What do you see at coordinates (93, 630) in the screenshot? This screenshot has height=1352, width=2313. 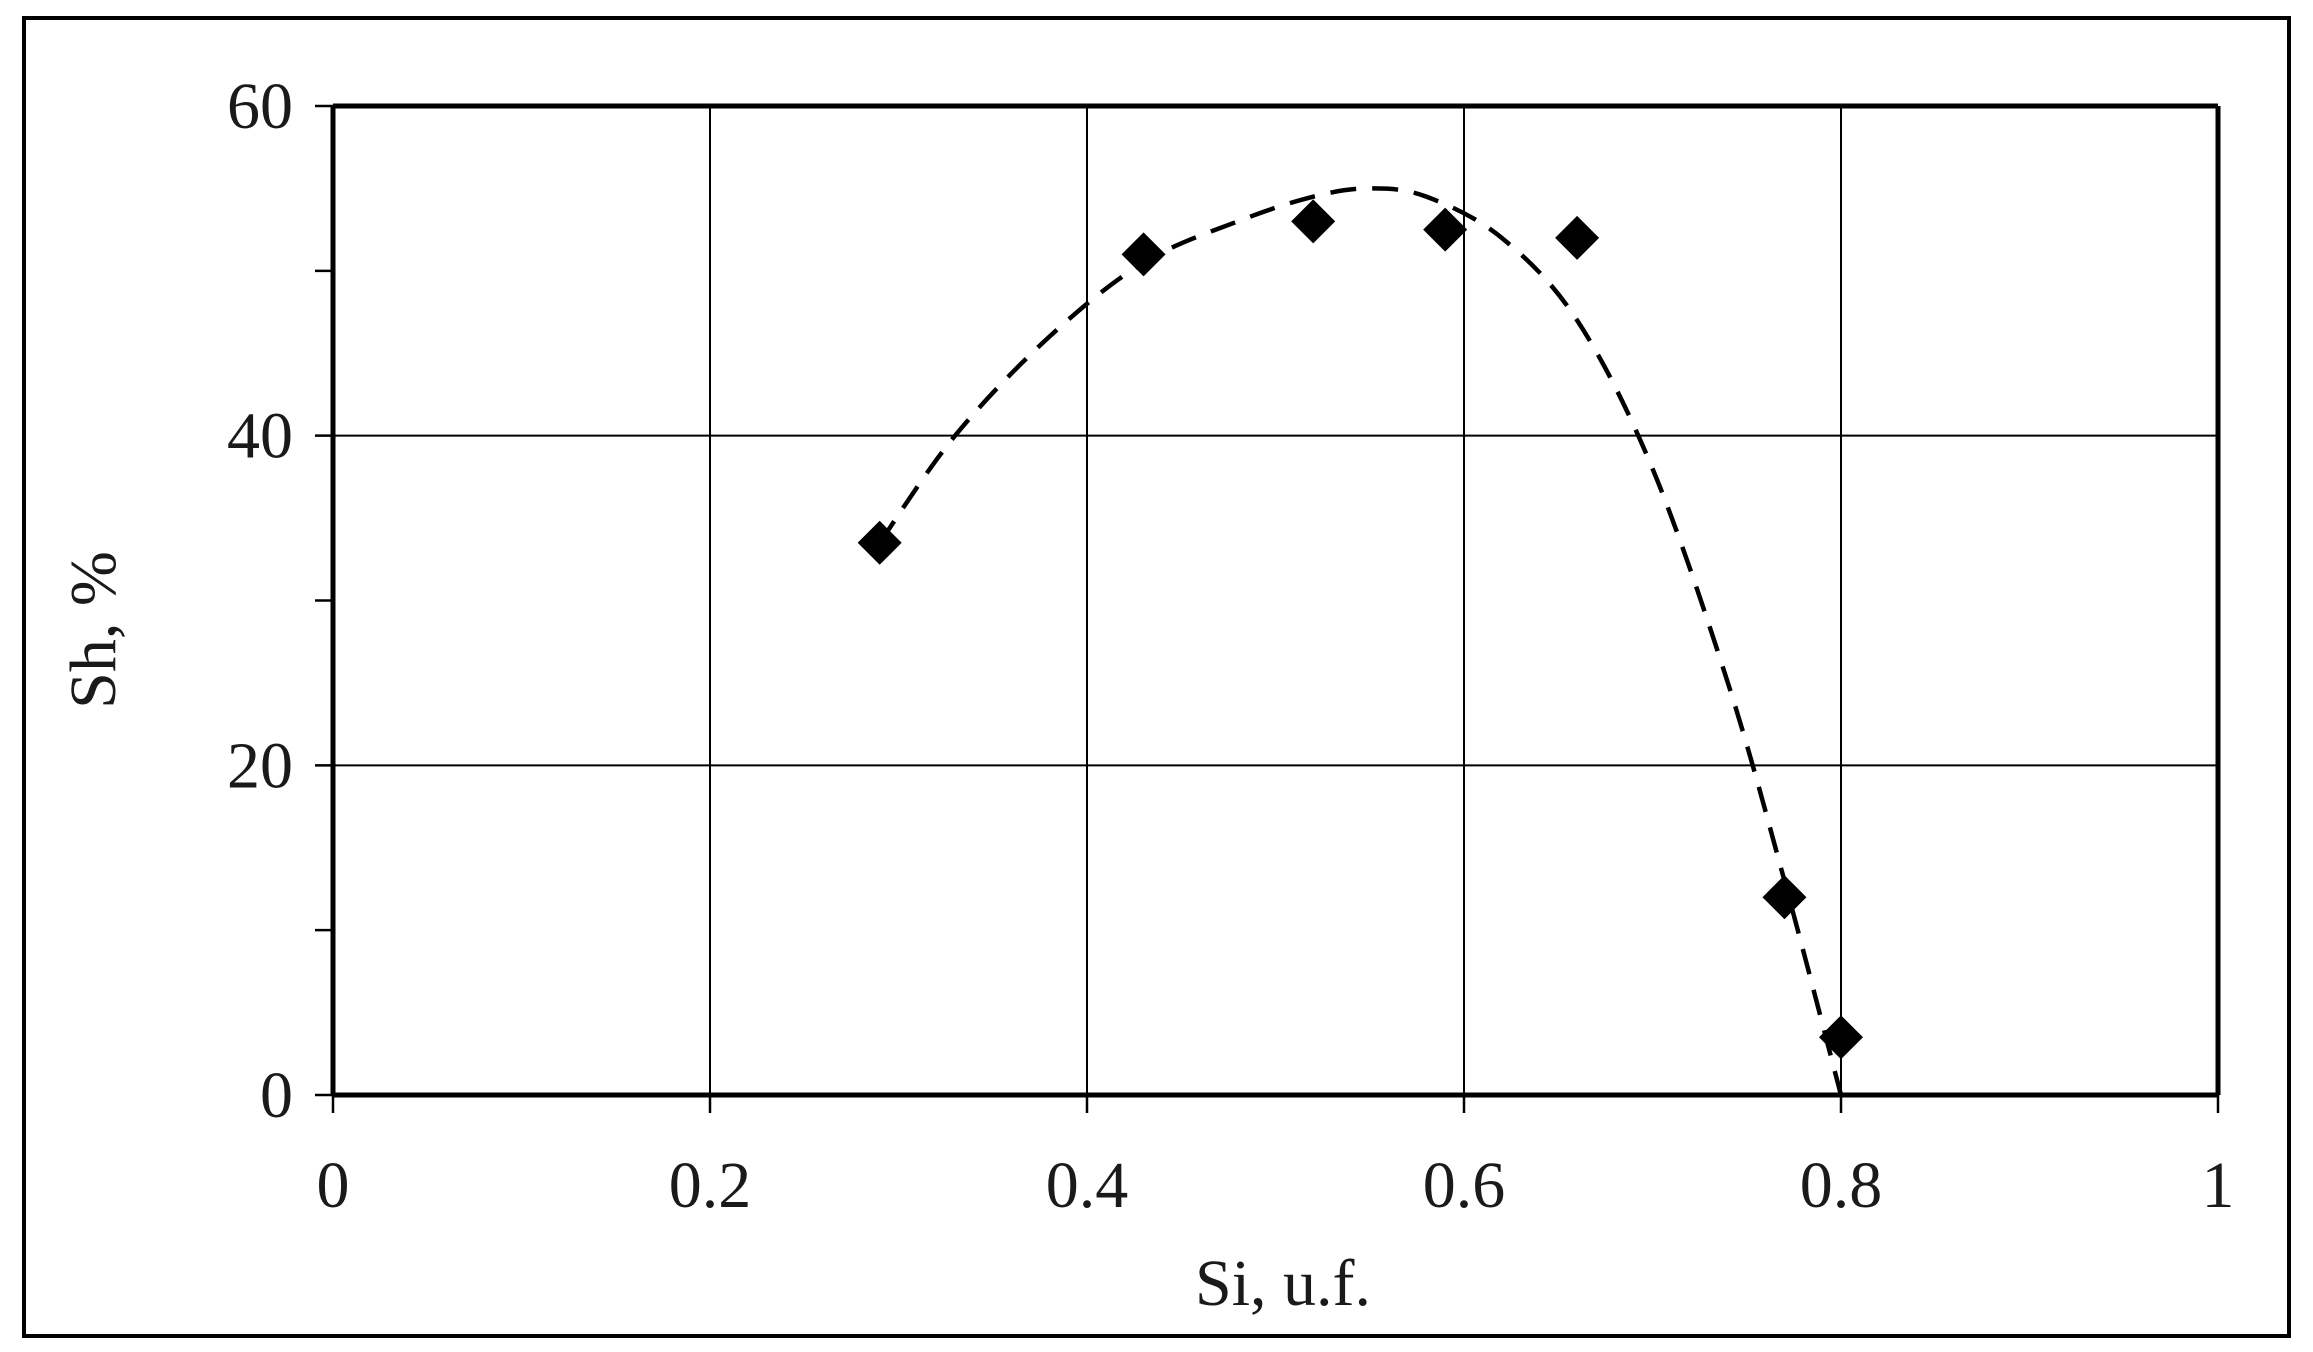 I see `y-axis-title: Sh, %` at bounding box center [93, 630].